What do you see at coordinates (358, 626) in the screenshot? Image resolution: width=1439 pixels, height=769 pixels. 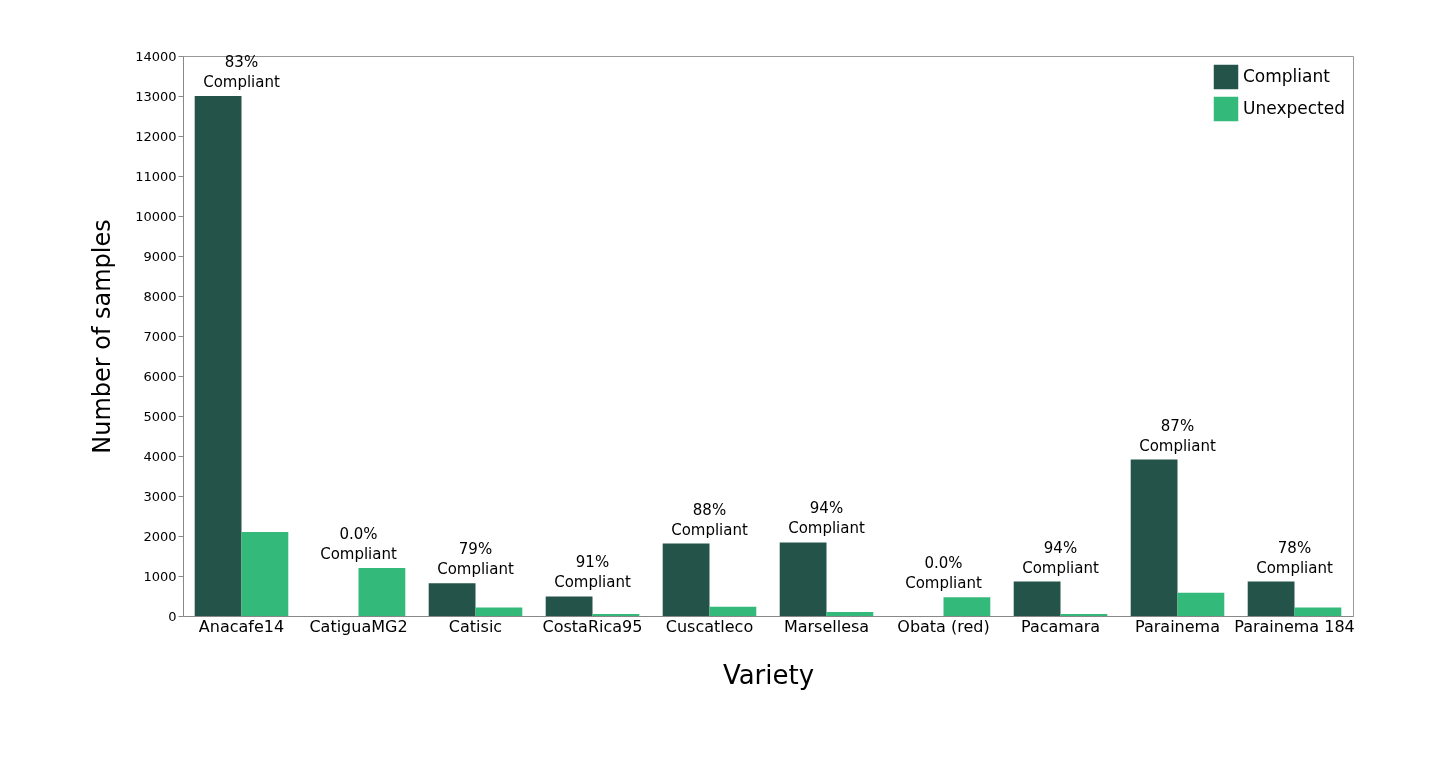 I see `x-tick-label: CatiguaMG2` at bounding box center [358, 626].